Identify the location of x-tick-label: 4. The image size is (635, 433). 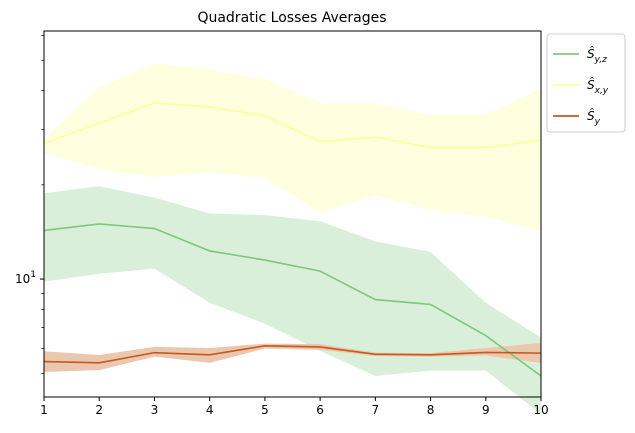
(210, 410).